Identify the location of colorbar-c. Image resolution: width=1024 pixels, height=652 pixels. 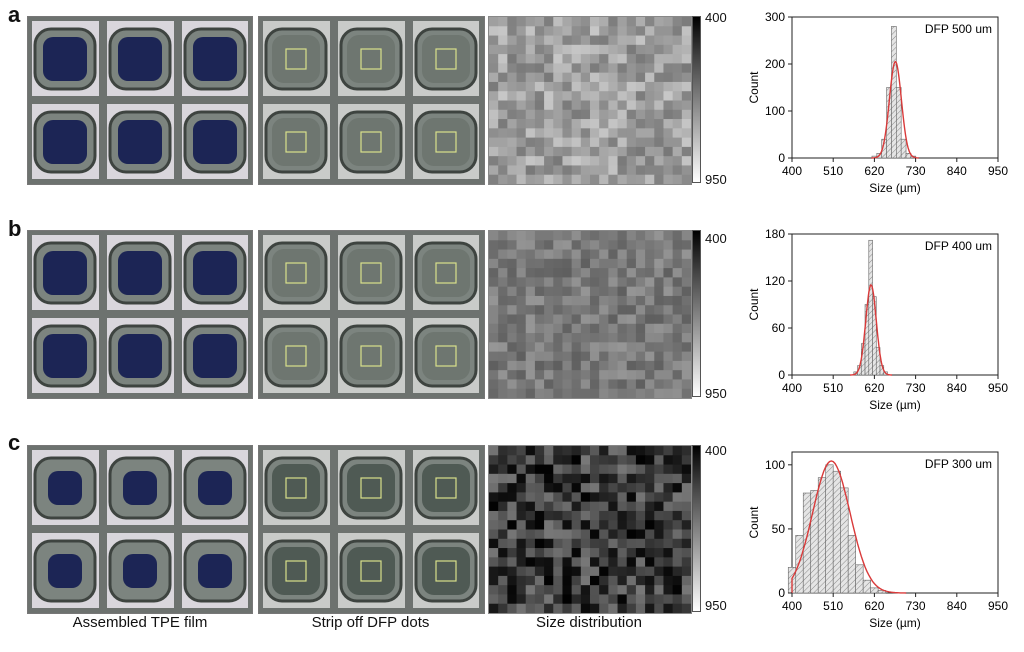
(696, 528).